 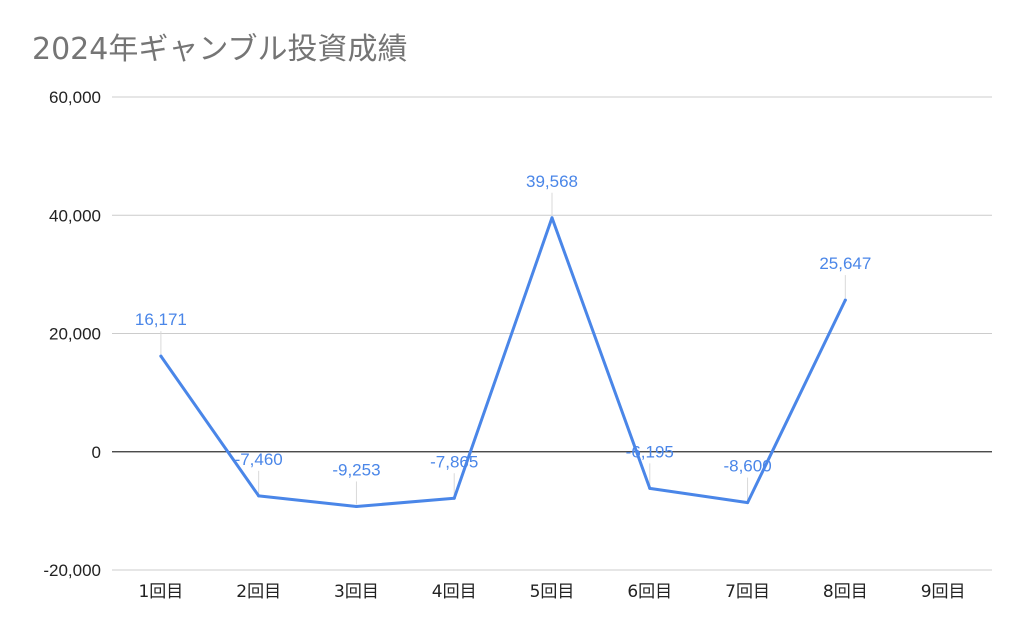 I want to click on y-tick-label: 20,000, so click(x=75, y=334).